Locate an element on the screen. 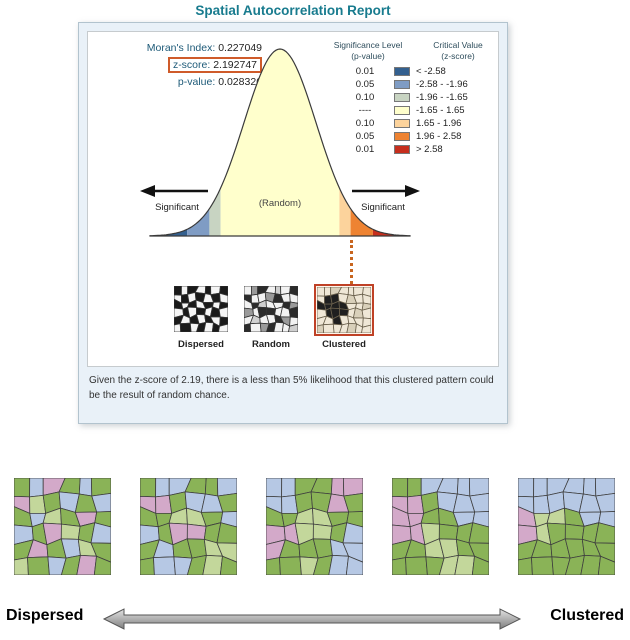 This screenshot has height=640, width=630. morans-index-value: 0.227049 is located at coordinates (240, 48).